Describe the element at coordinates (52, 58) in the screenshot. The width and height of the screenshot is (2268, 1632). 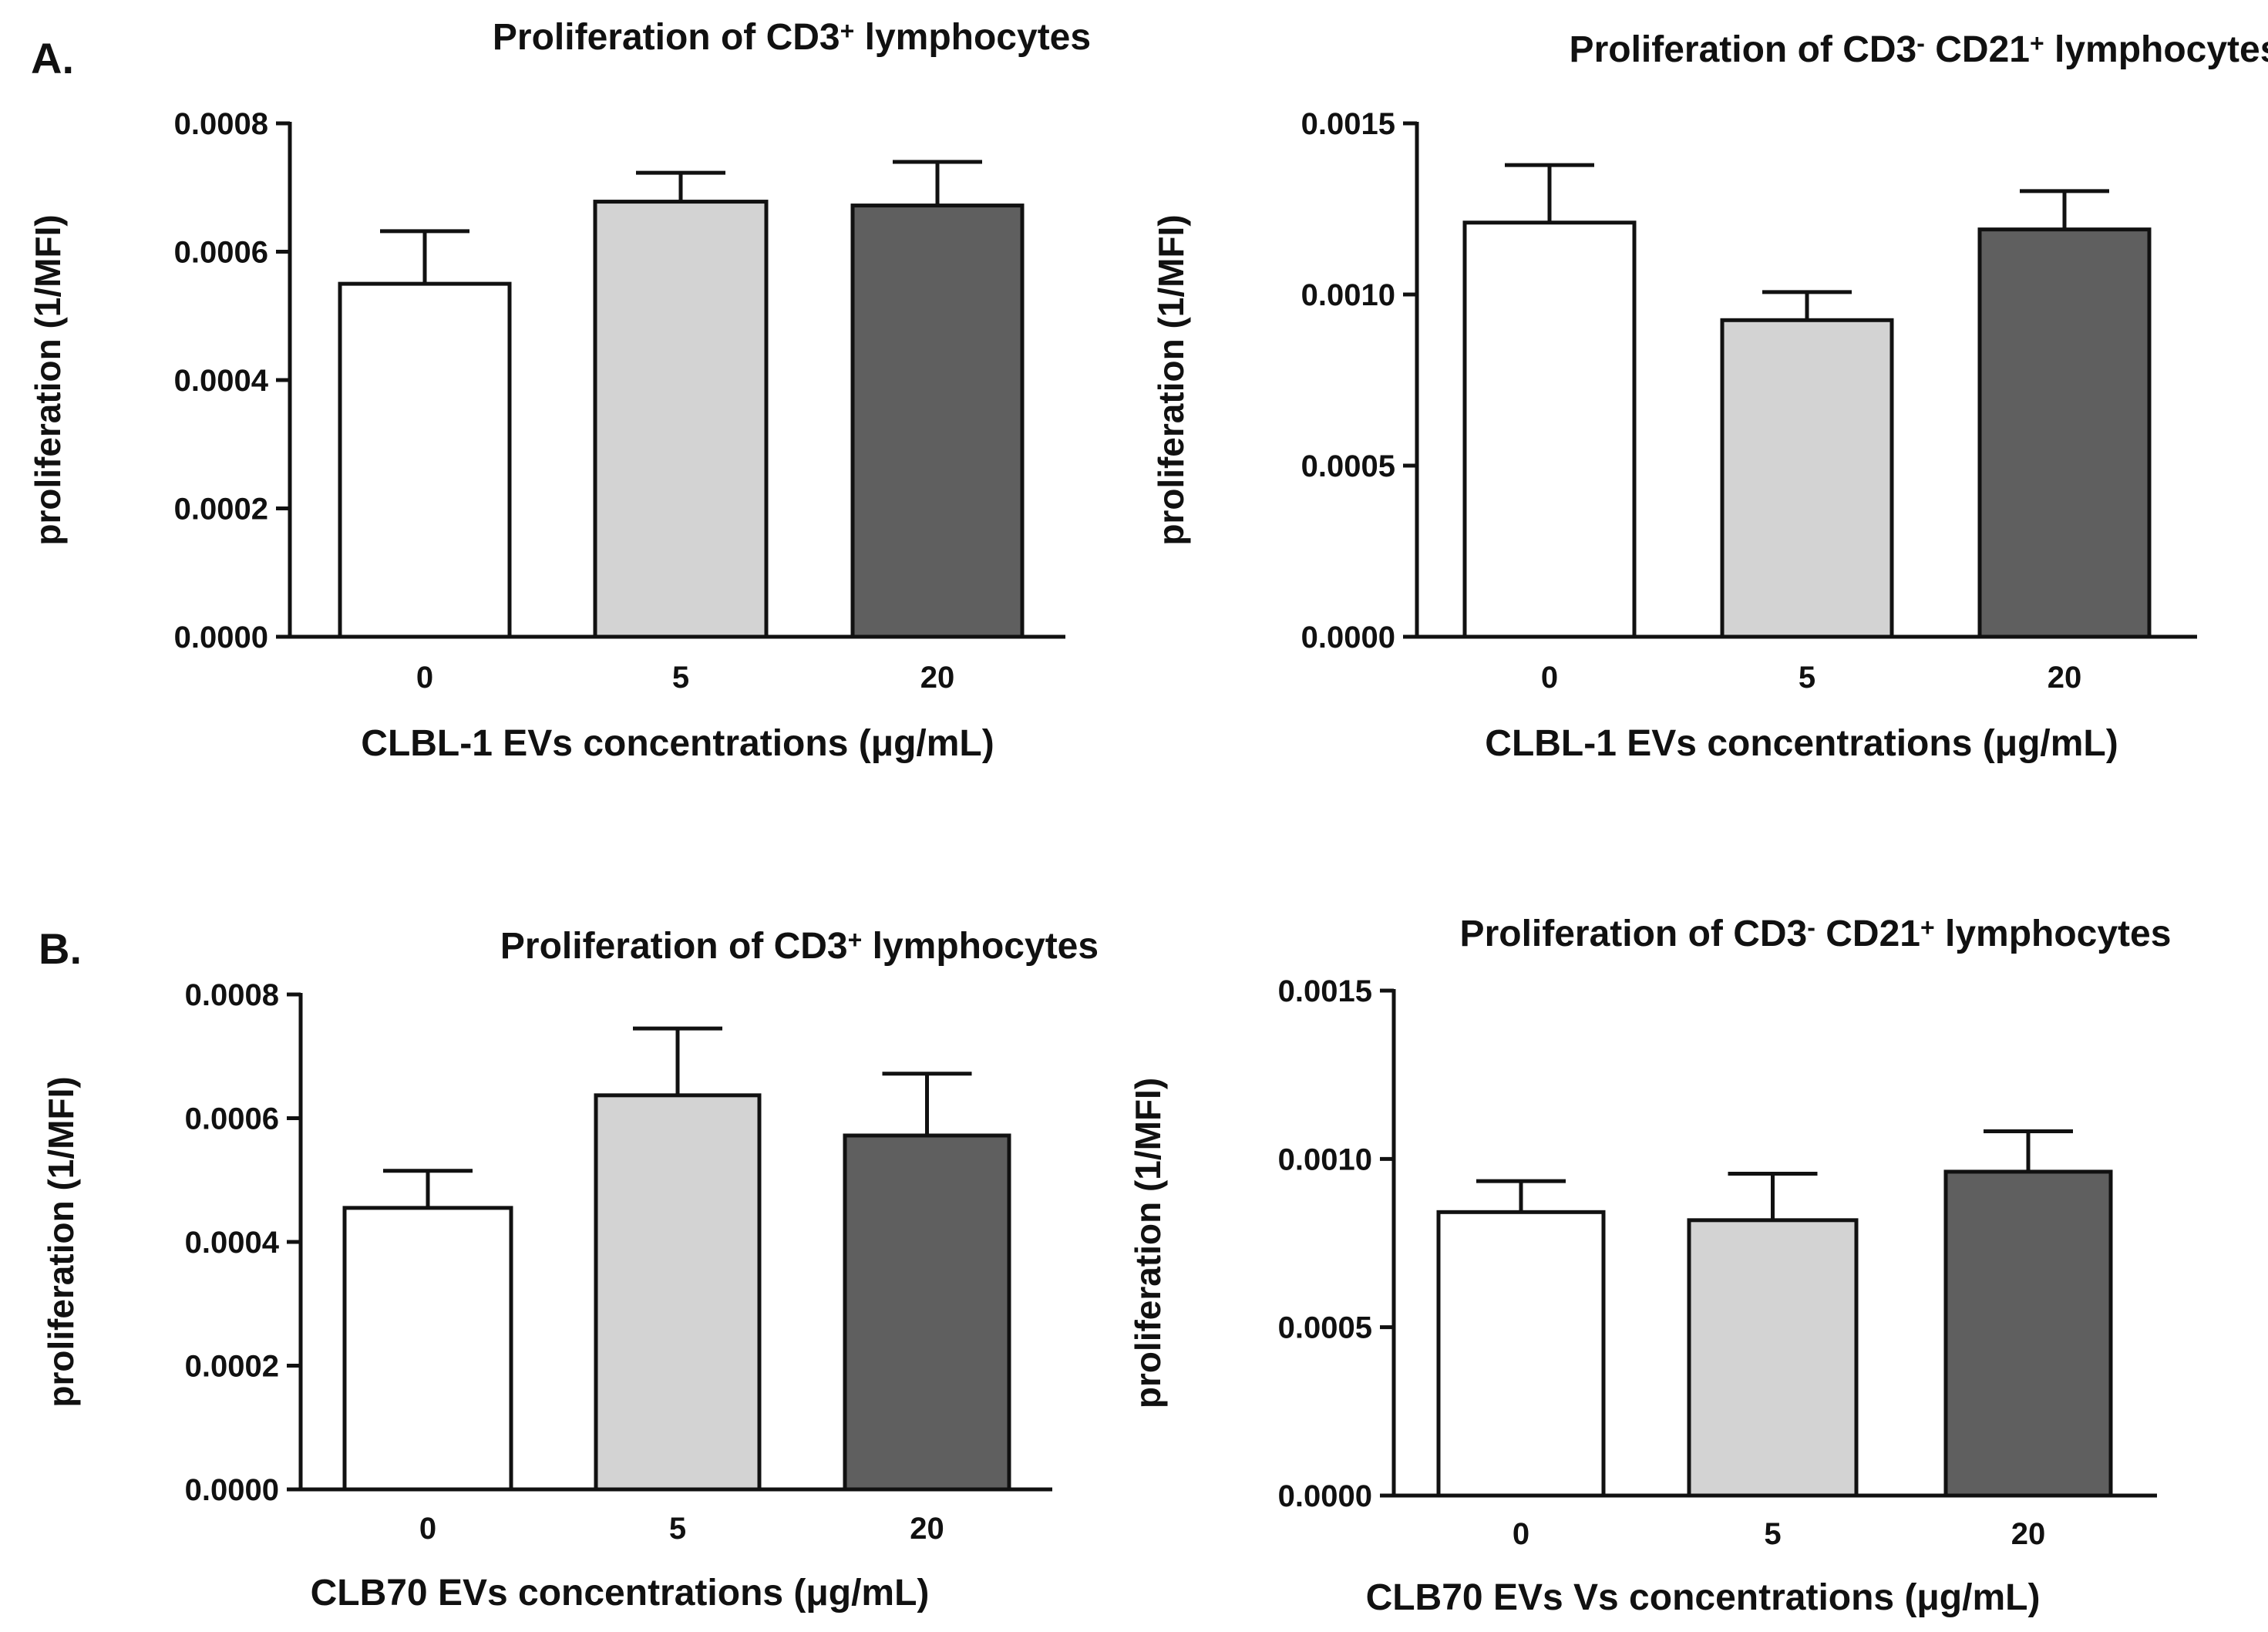
I see `panel-label: A.` at that location.